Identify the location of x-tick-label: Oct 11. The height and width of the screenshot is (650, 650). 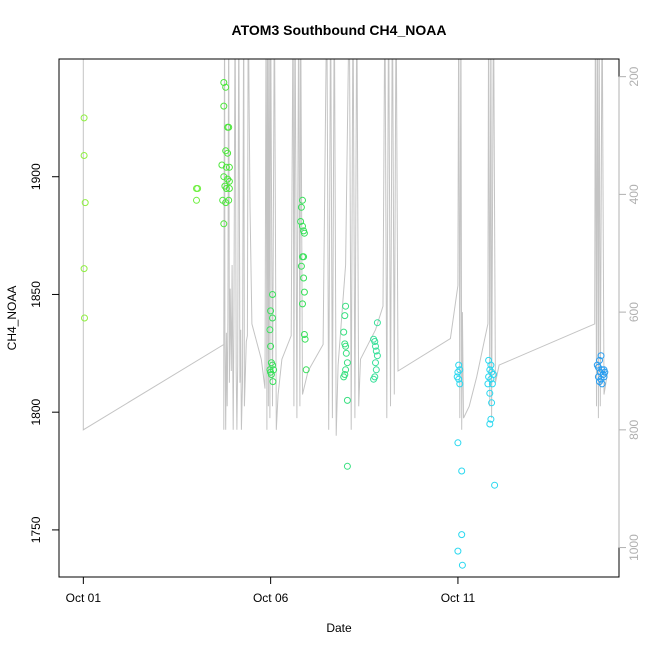
(458, 598).